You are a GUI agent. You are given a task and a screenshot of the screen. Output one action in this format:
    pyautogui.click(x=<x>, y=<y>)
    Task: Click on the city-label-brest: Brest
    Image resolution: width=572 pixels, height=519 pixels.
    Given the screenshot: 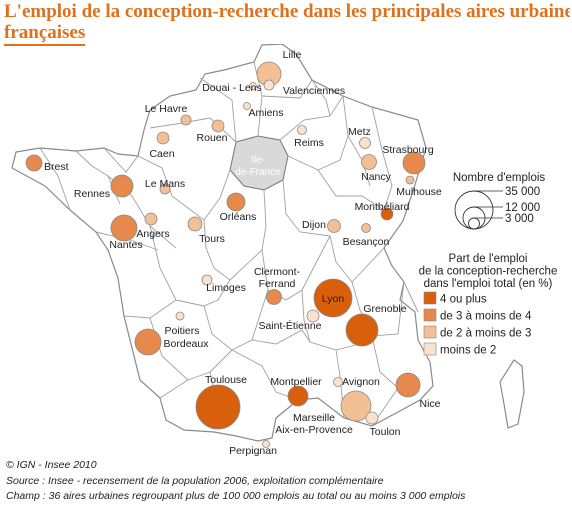 What is the action you would take?
    pyautogui.click(x=56, y=167)
    